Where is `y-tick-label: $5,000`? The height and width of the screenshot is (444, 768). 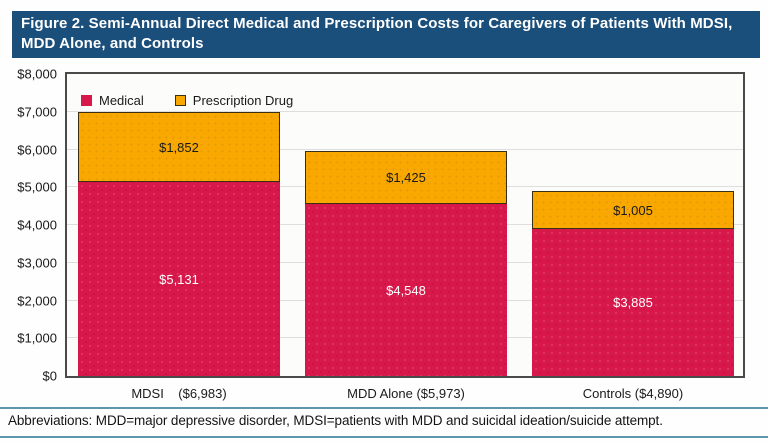
y-tick-label: $5,000 is located at coordinates (37, 187).